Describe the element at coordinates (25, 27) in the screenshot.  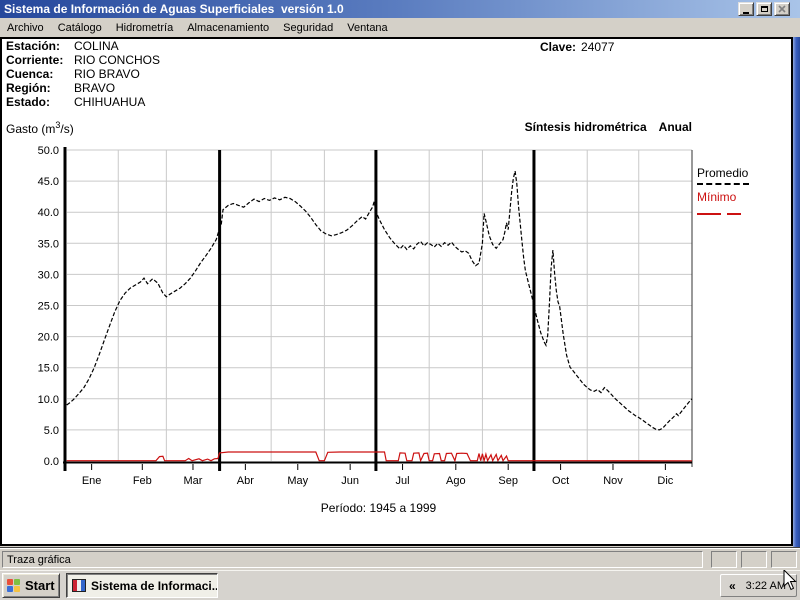
I see `menu-archivo: Archivo` at that location.